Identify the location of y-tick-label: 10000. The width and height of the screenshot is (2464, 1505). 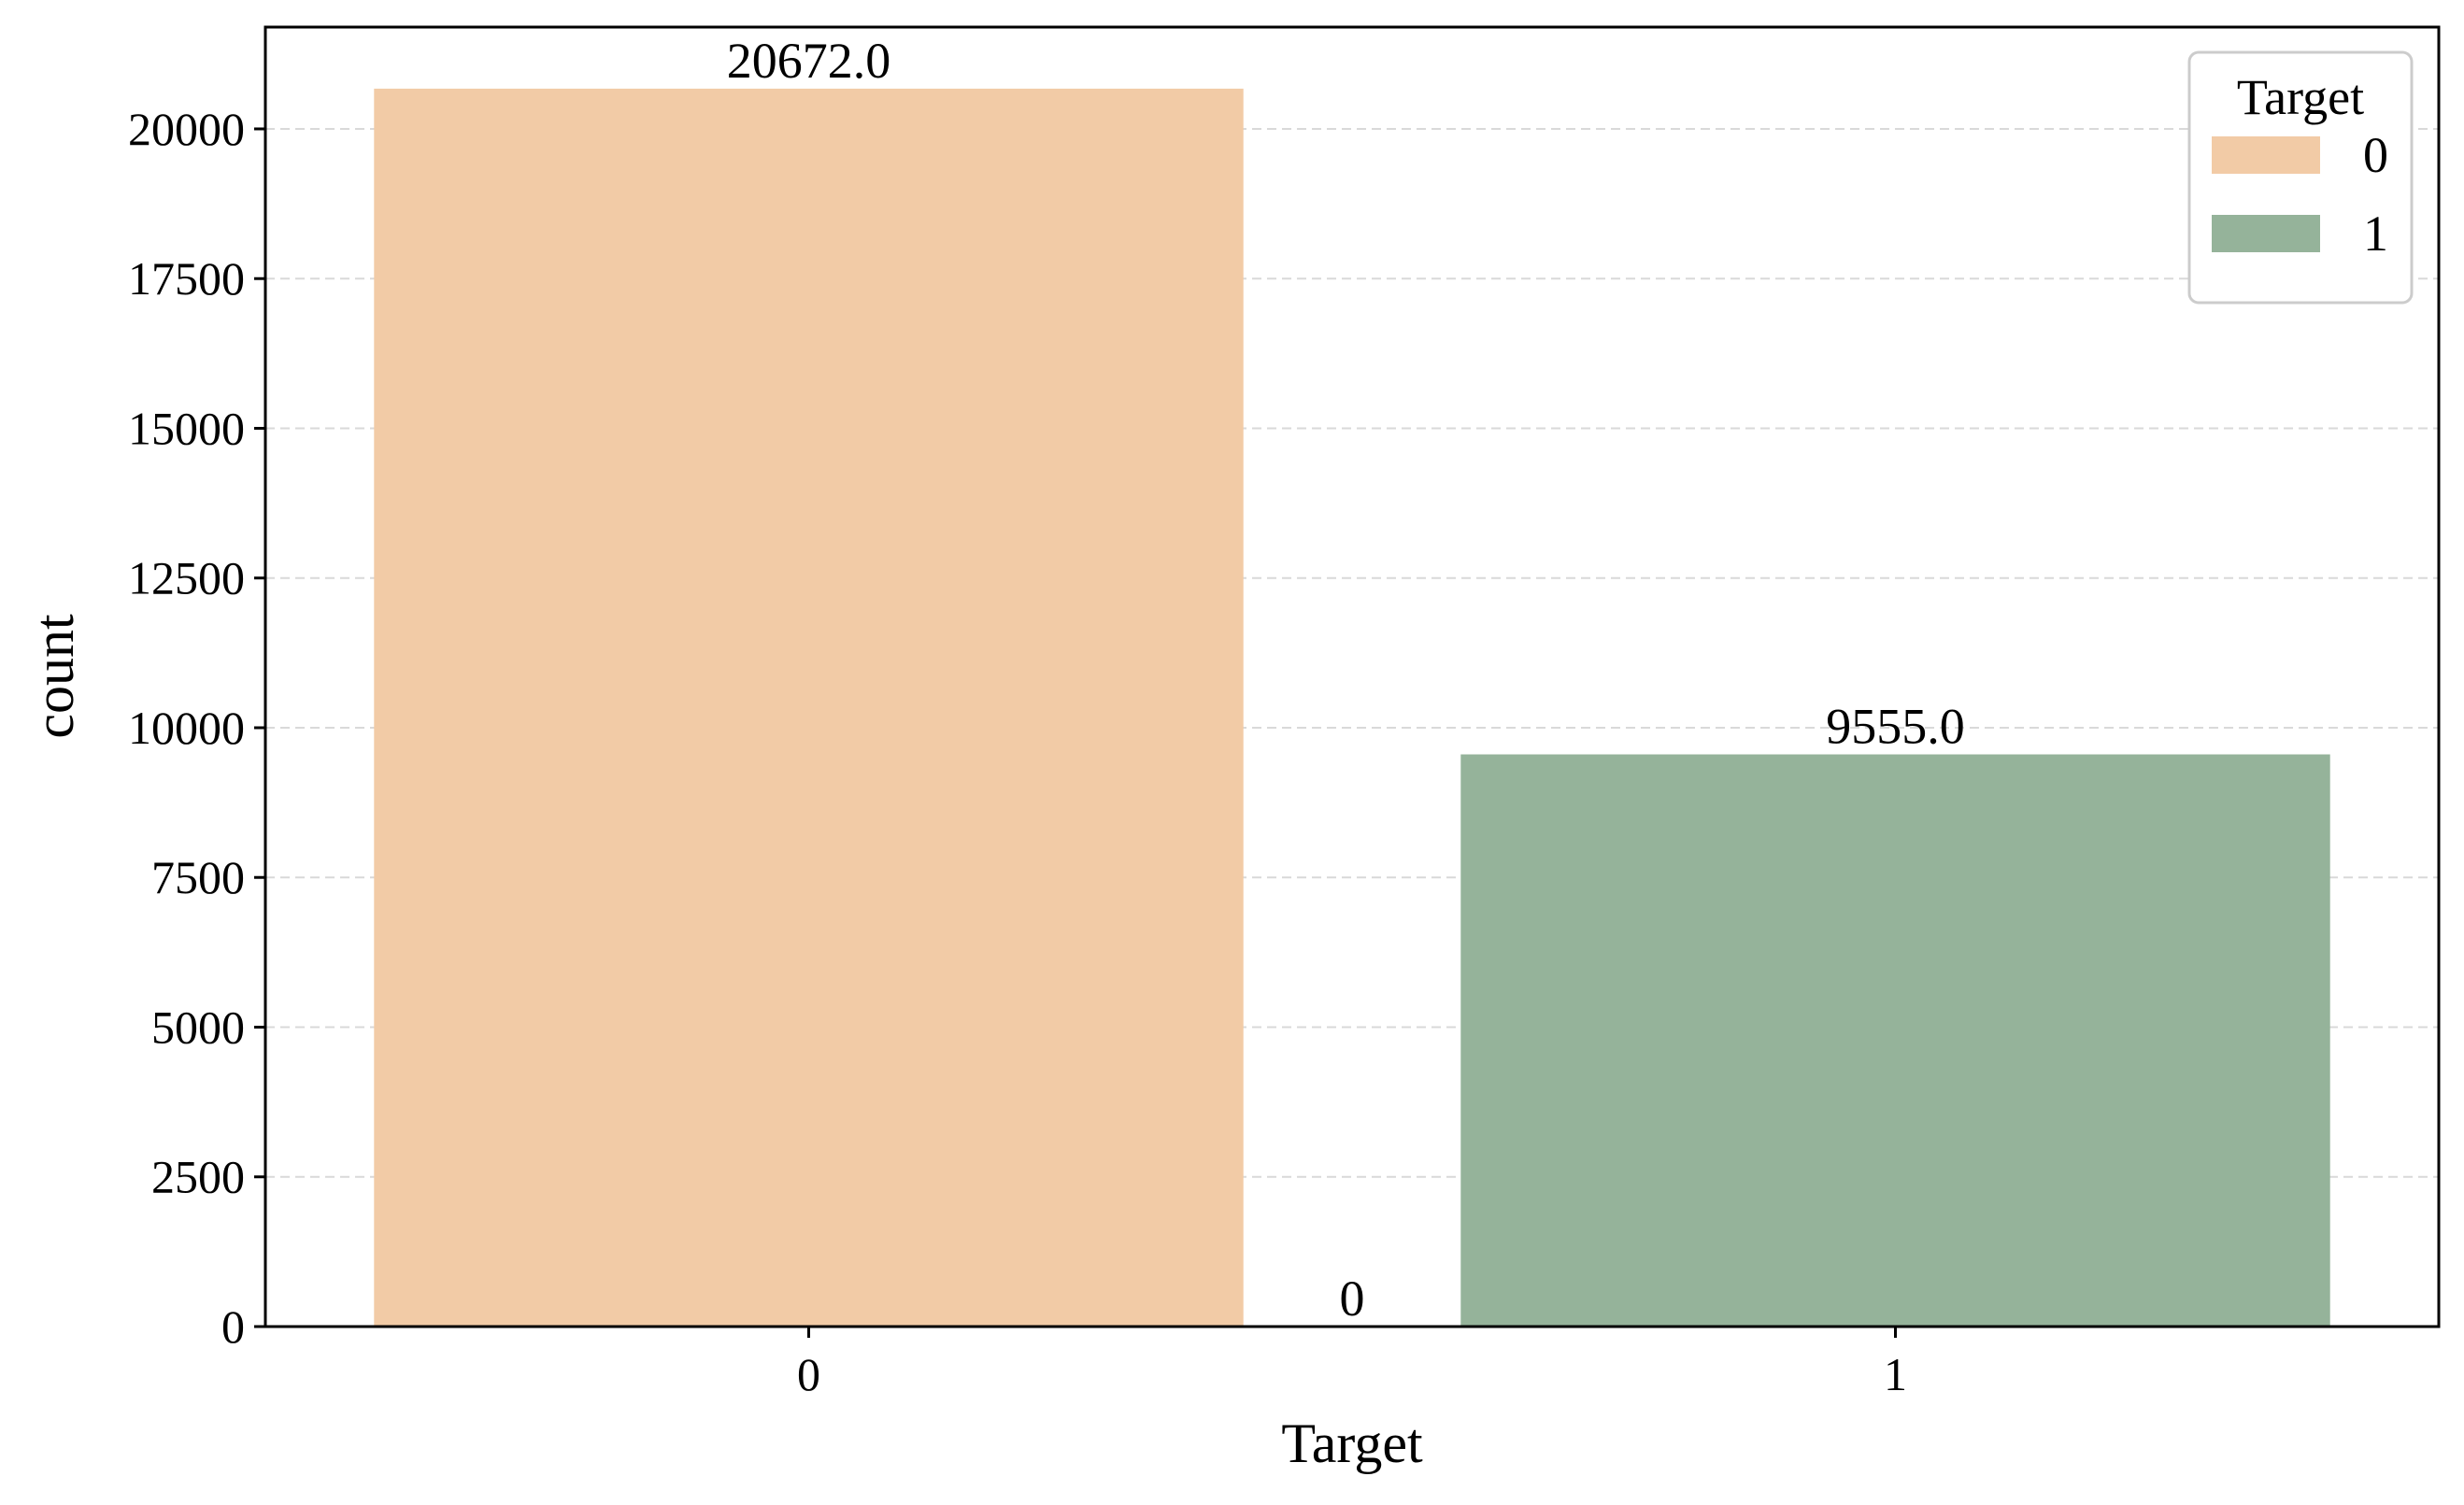
(186, 728).